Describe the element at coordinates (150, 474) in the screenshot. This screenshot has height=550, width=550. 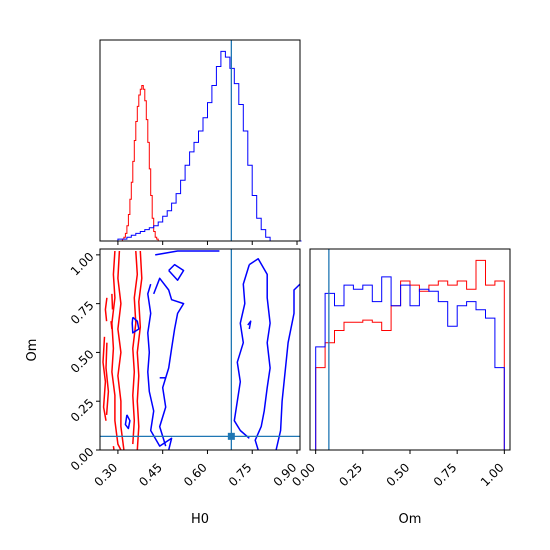
I see `joint-x-tick-label: 0.45` at that location.